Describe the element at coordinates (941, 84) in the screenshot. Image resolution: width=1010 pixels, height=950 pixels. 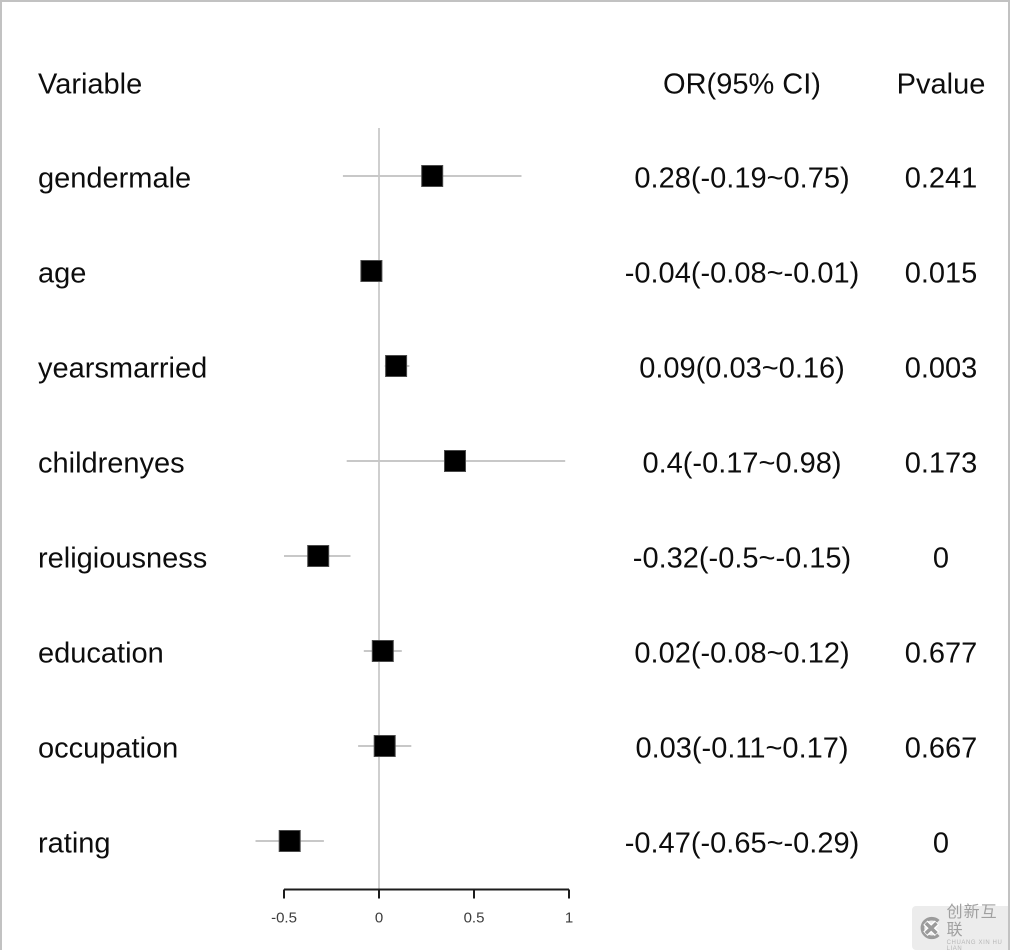
I see `column-header-pvalue: Pvalue` at that location.